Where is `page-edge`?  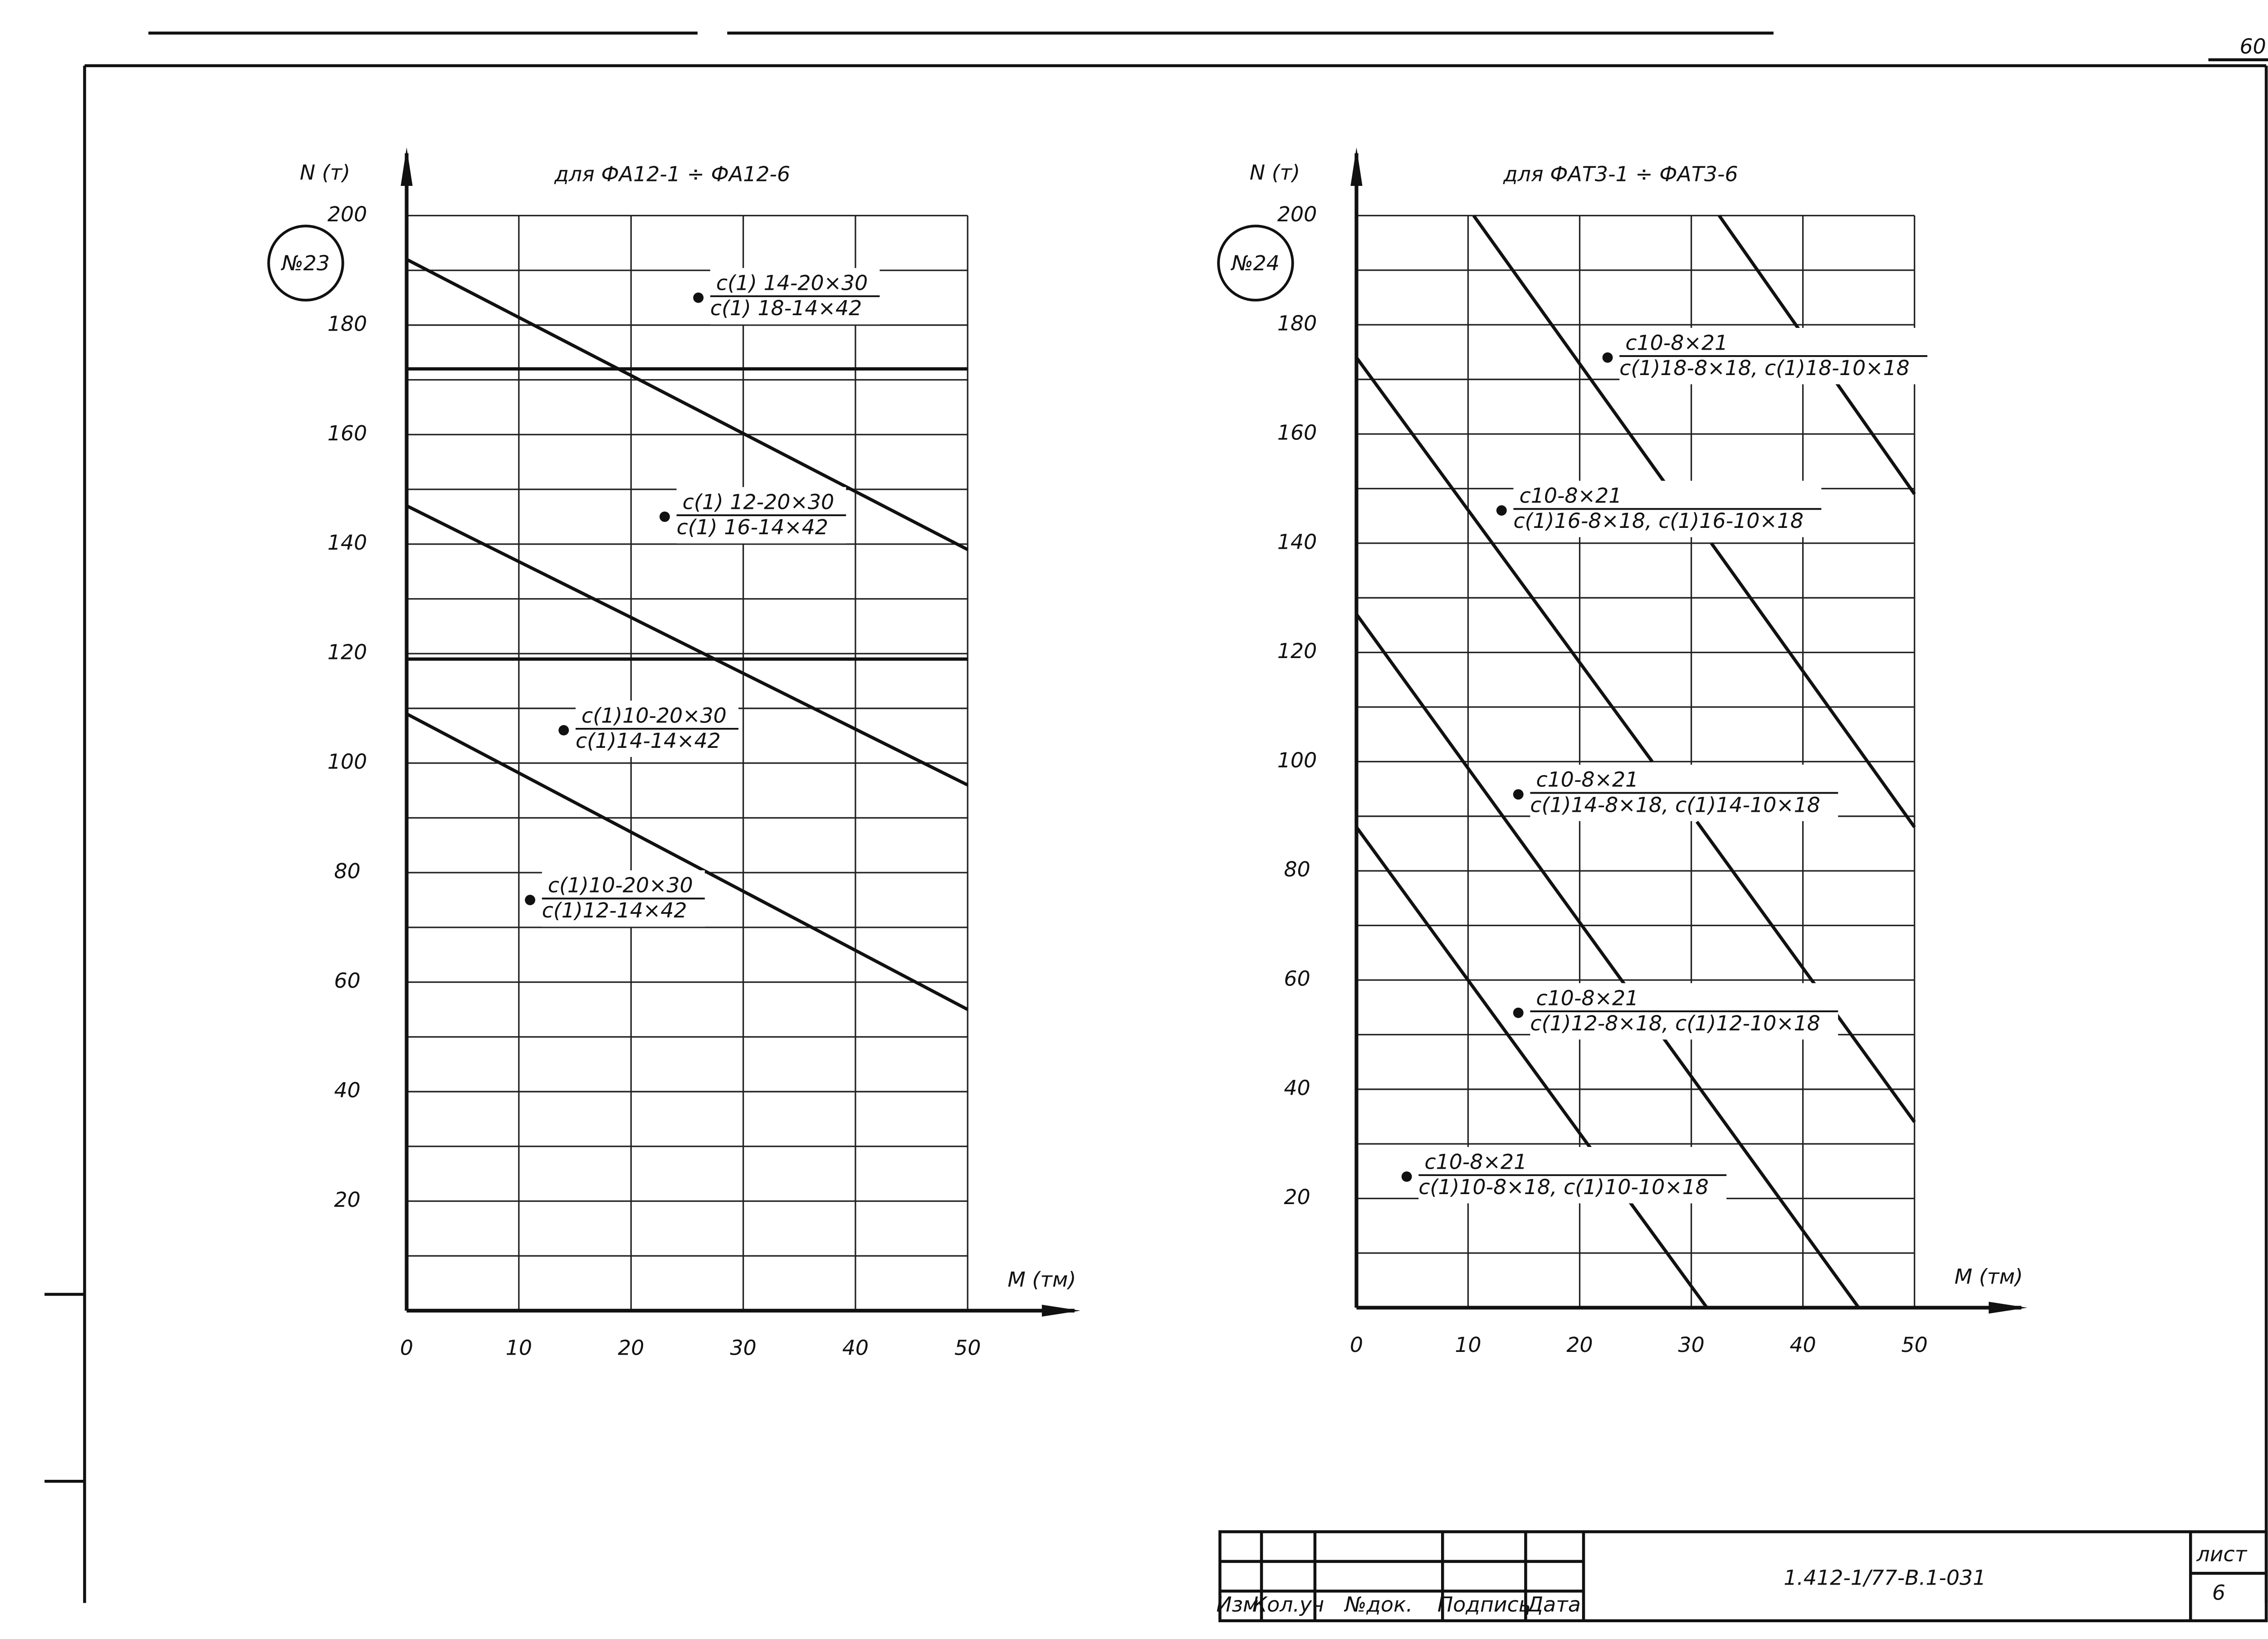
page-edge is located at coordinates (1134, 1630).